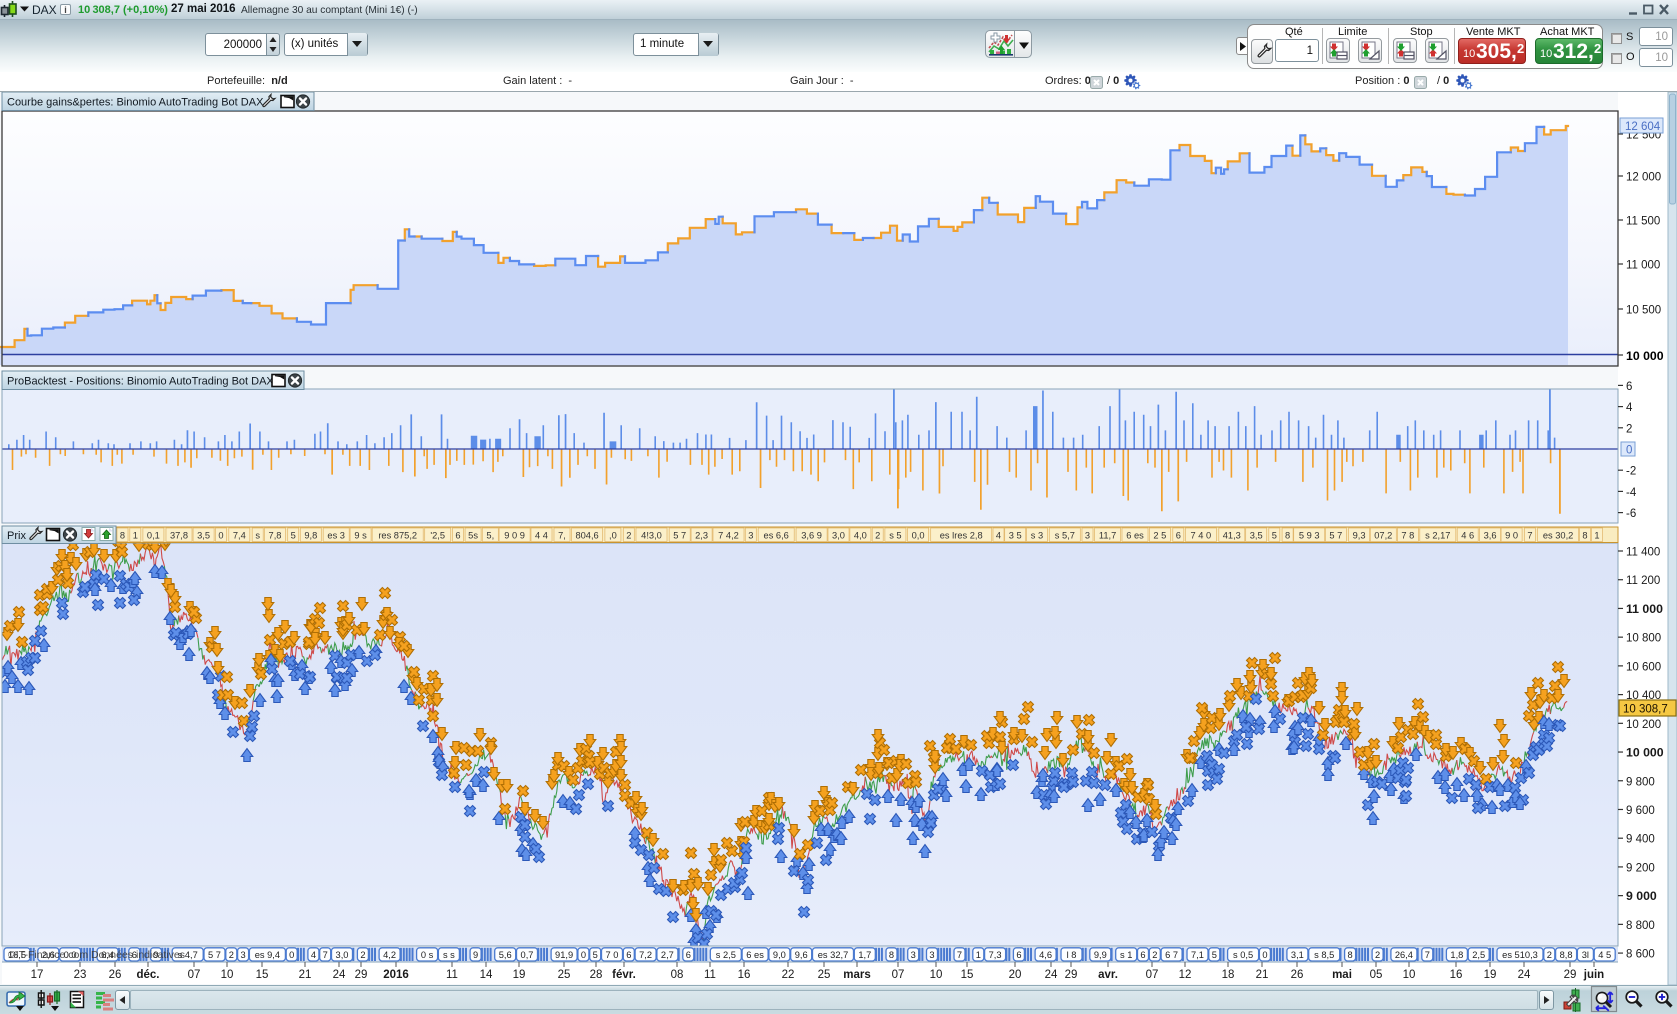 The height and width of the screenshot is (1014, 1677). What do you see at coordinates (624, 975) in the screenshot?
I see `svg-text: févr.` at bounding box center [624, 975].